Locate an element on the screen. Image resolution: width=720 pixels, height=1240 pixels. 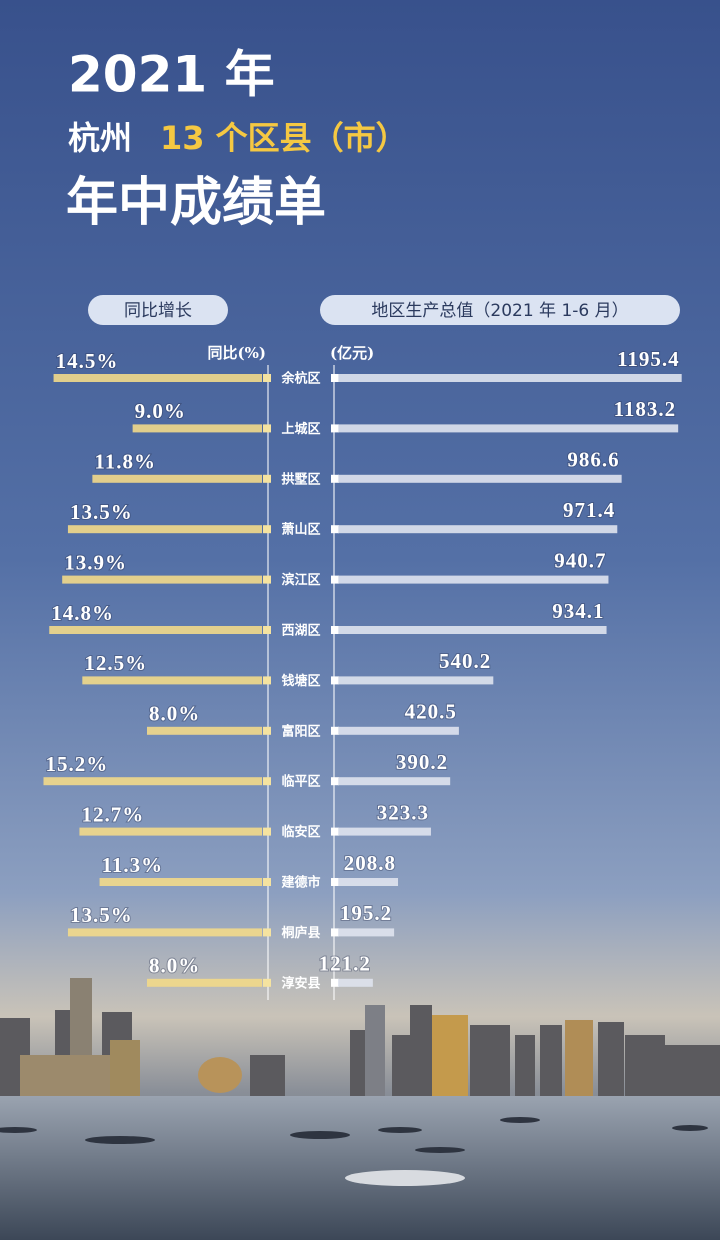
category-label: 萧山区 is located at coordinates (300, 530).